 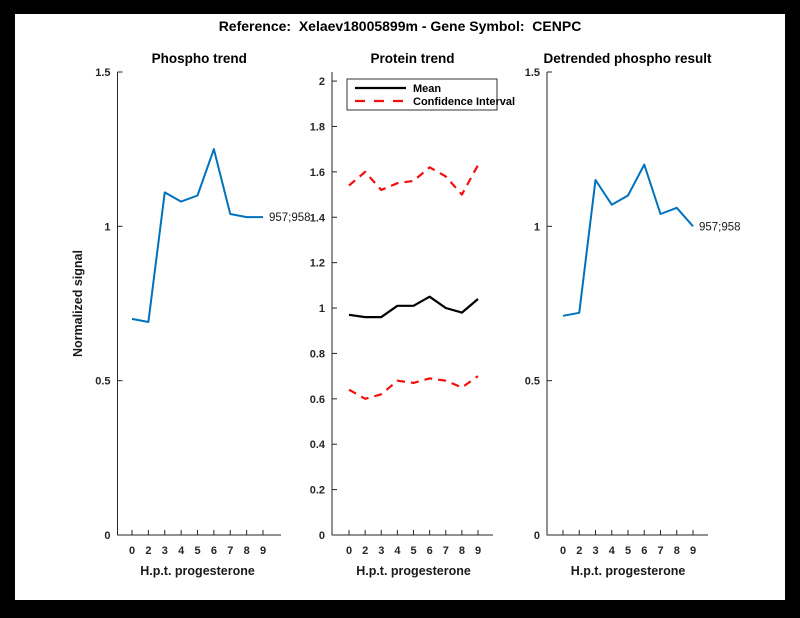 I want to click on y-tick-label: 0.8, so click(x=317, y=354).